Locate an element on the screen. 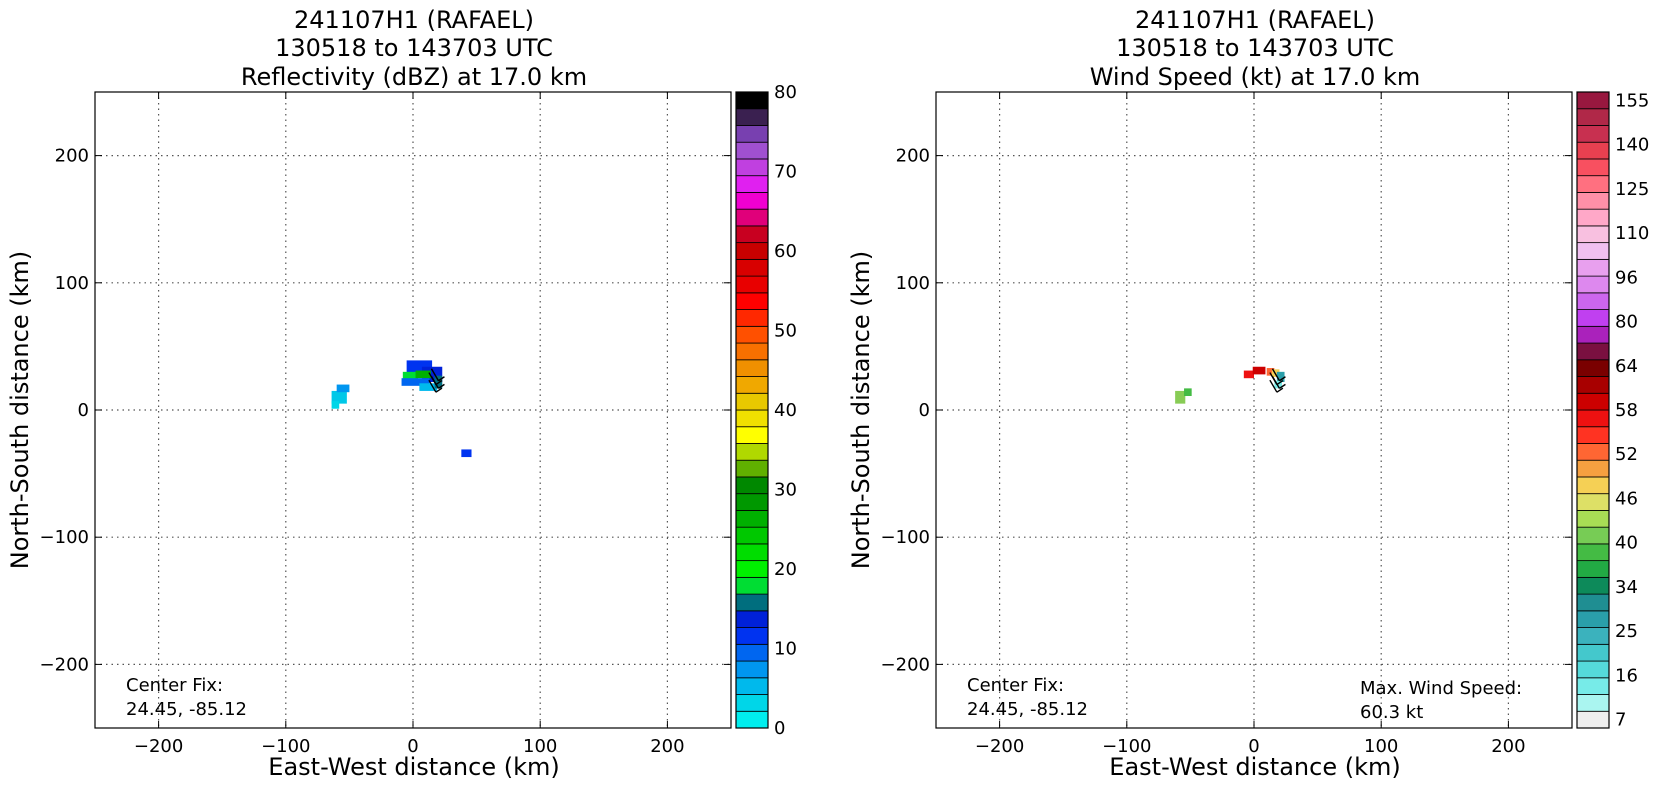  max-wind-speed-value: 60.3 kt is located at coordinates (1391, 712).